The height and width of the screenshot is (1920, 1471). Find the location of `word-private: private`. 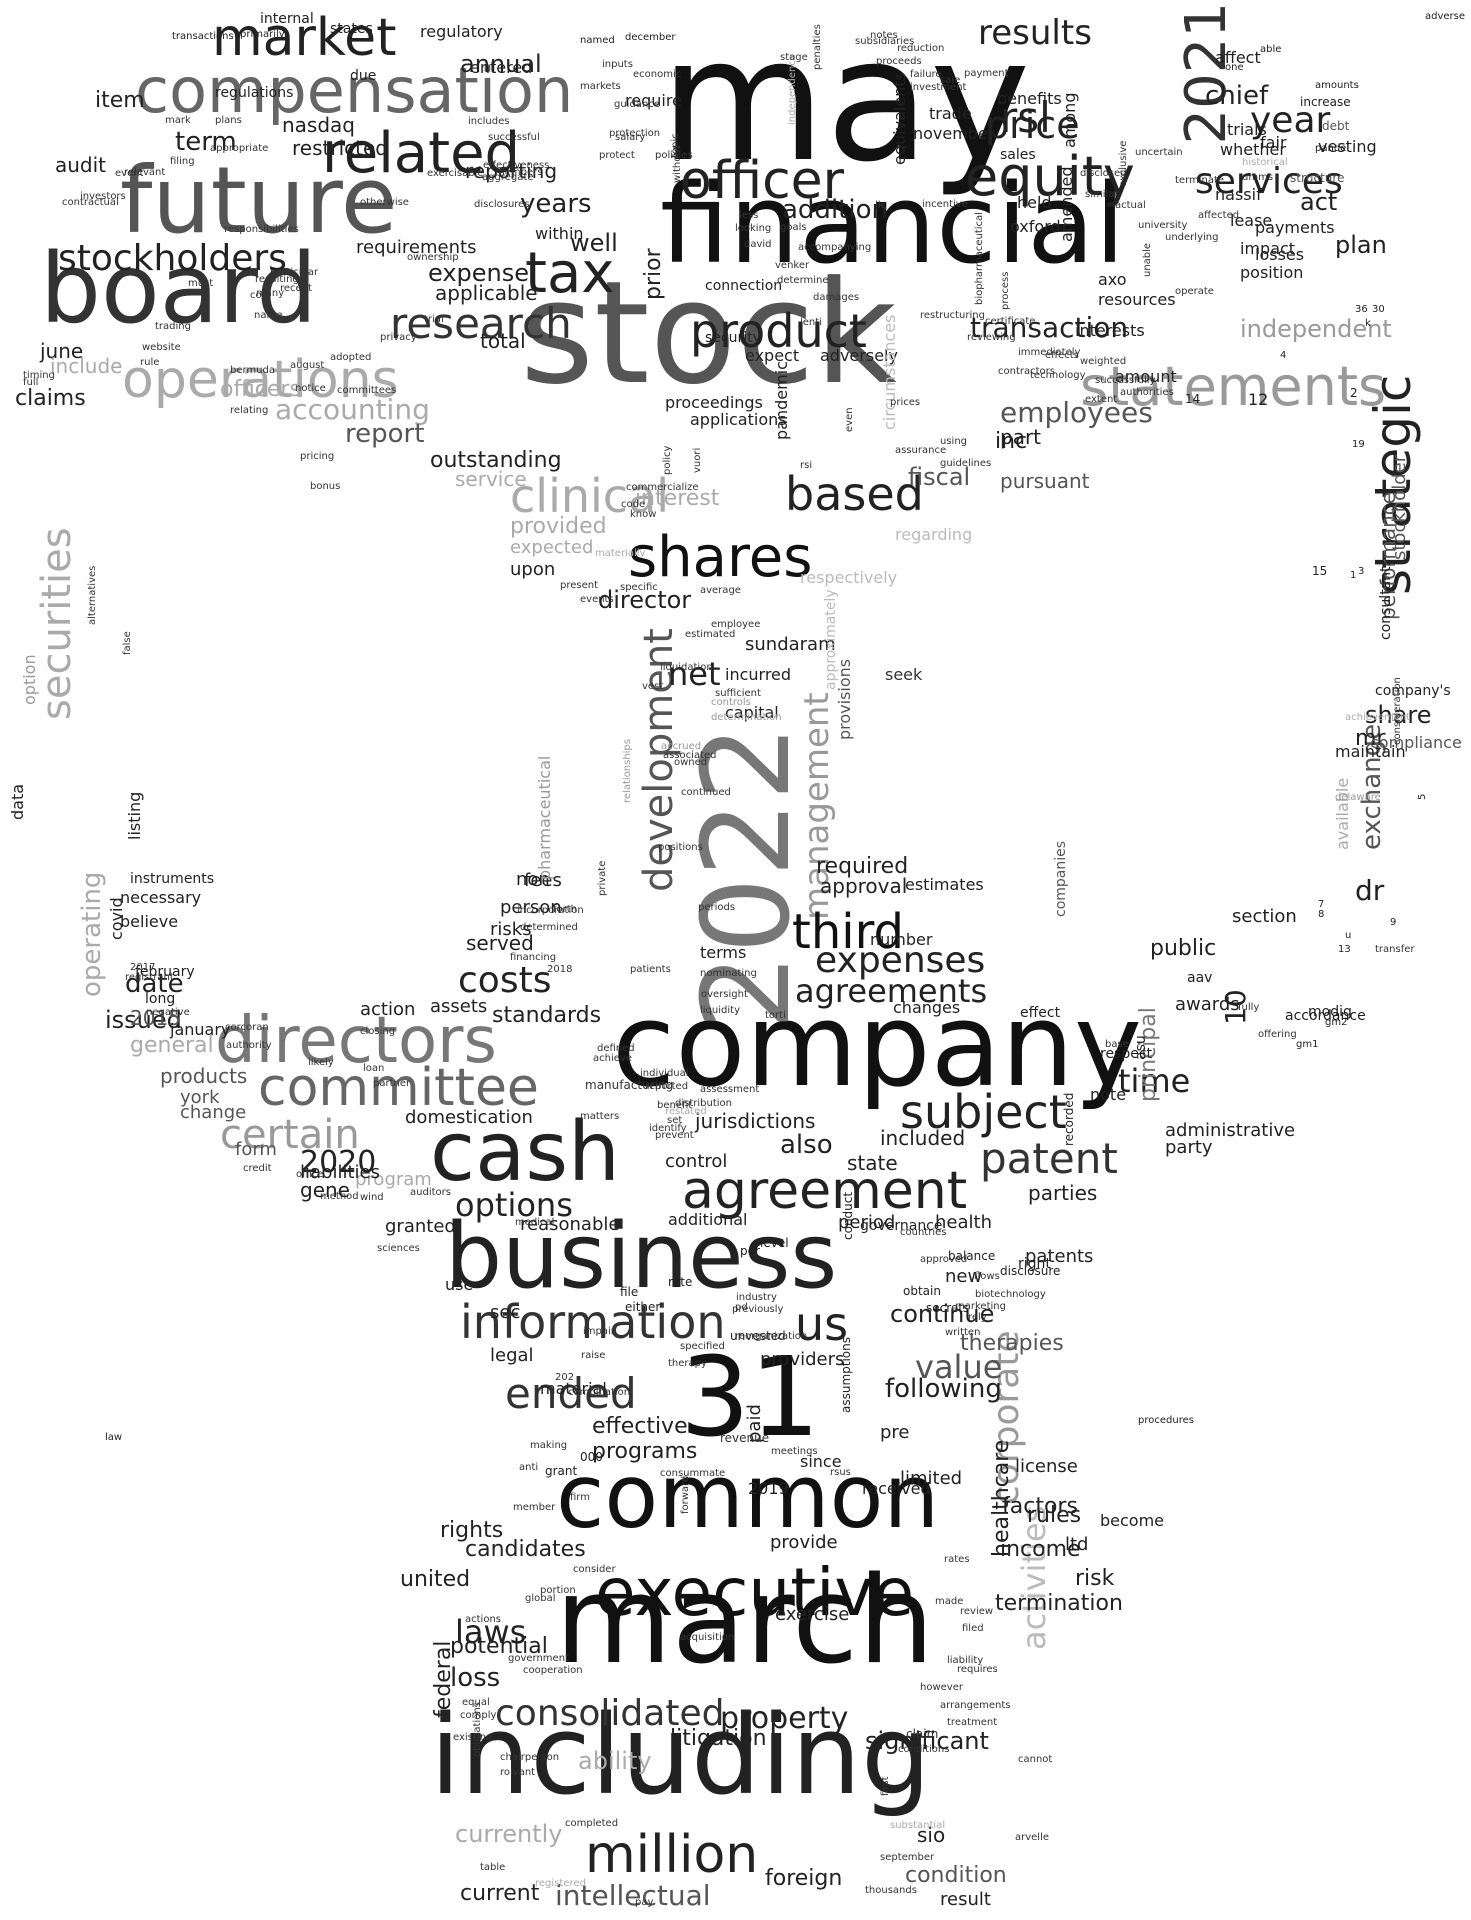

word-private: private is located at coordinates (602, 878).